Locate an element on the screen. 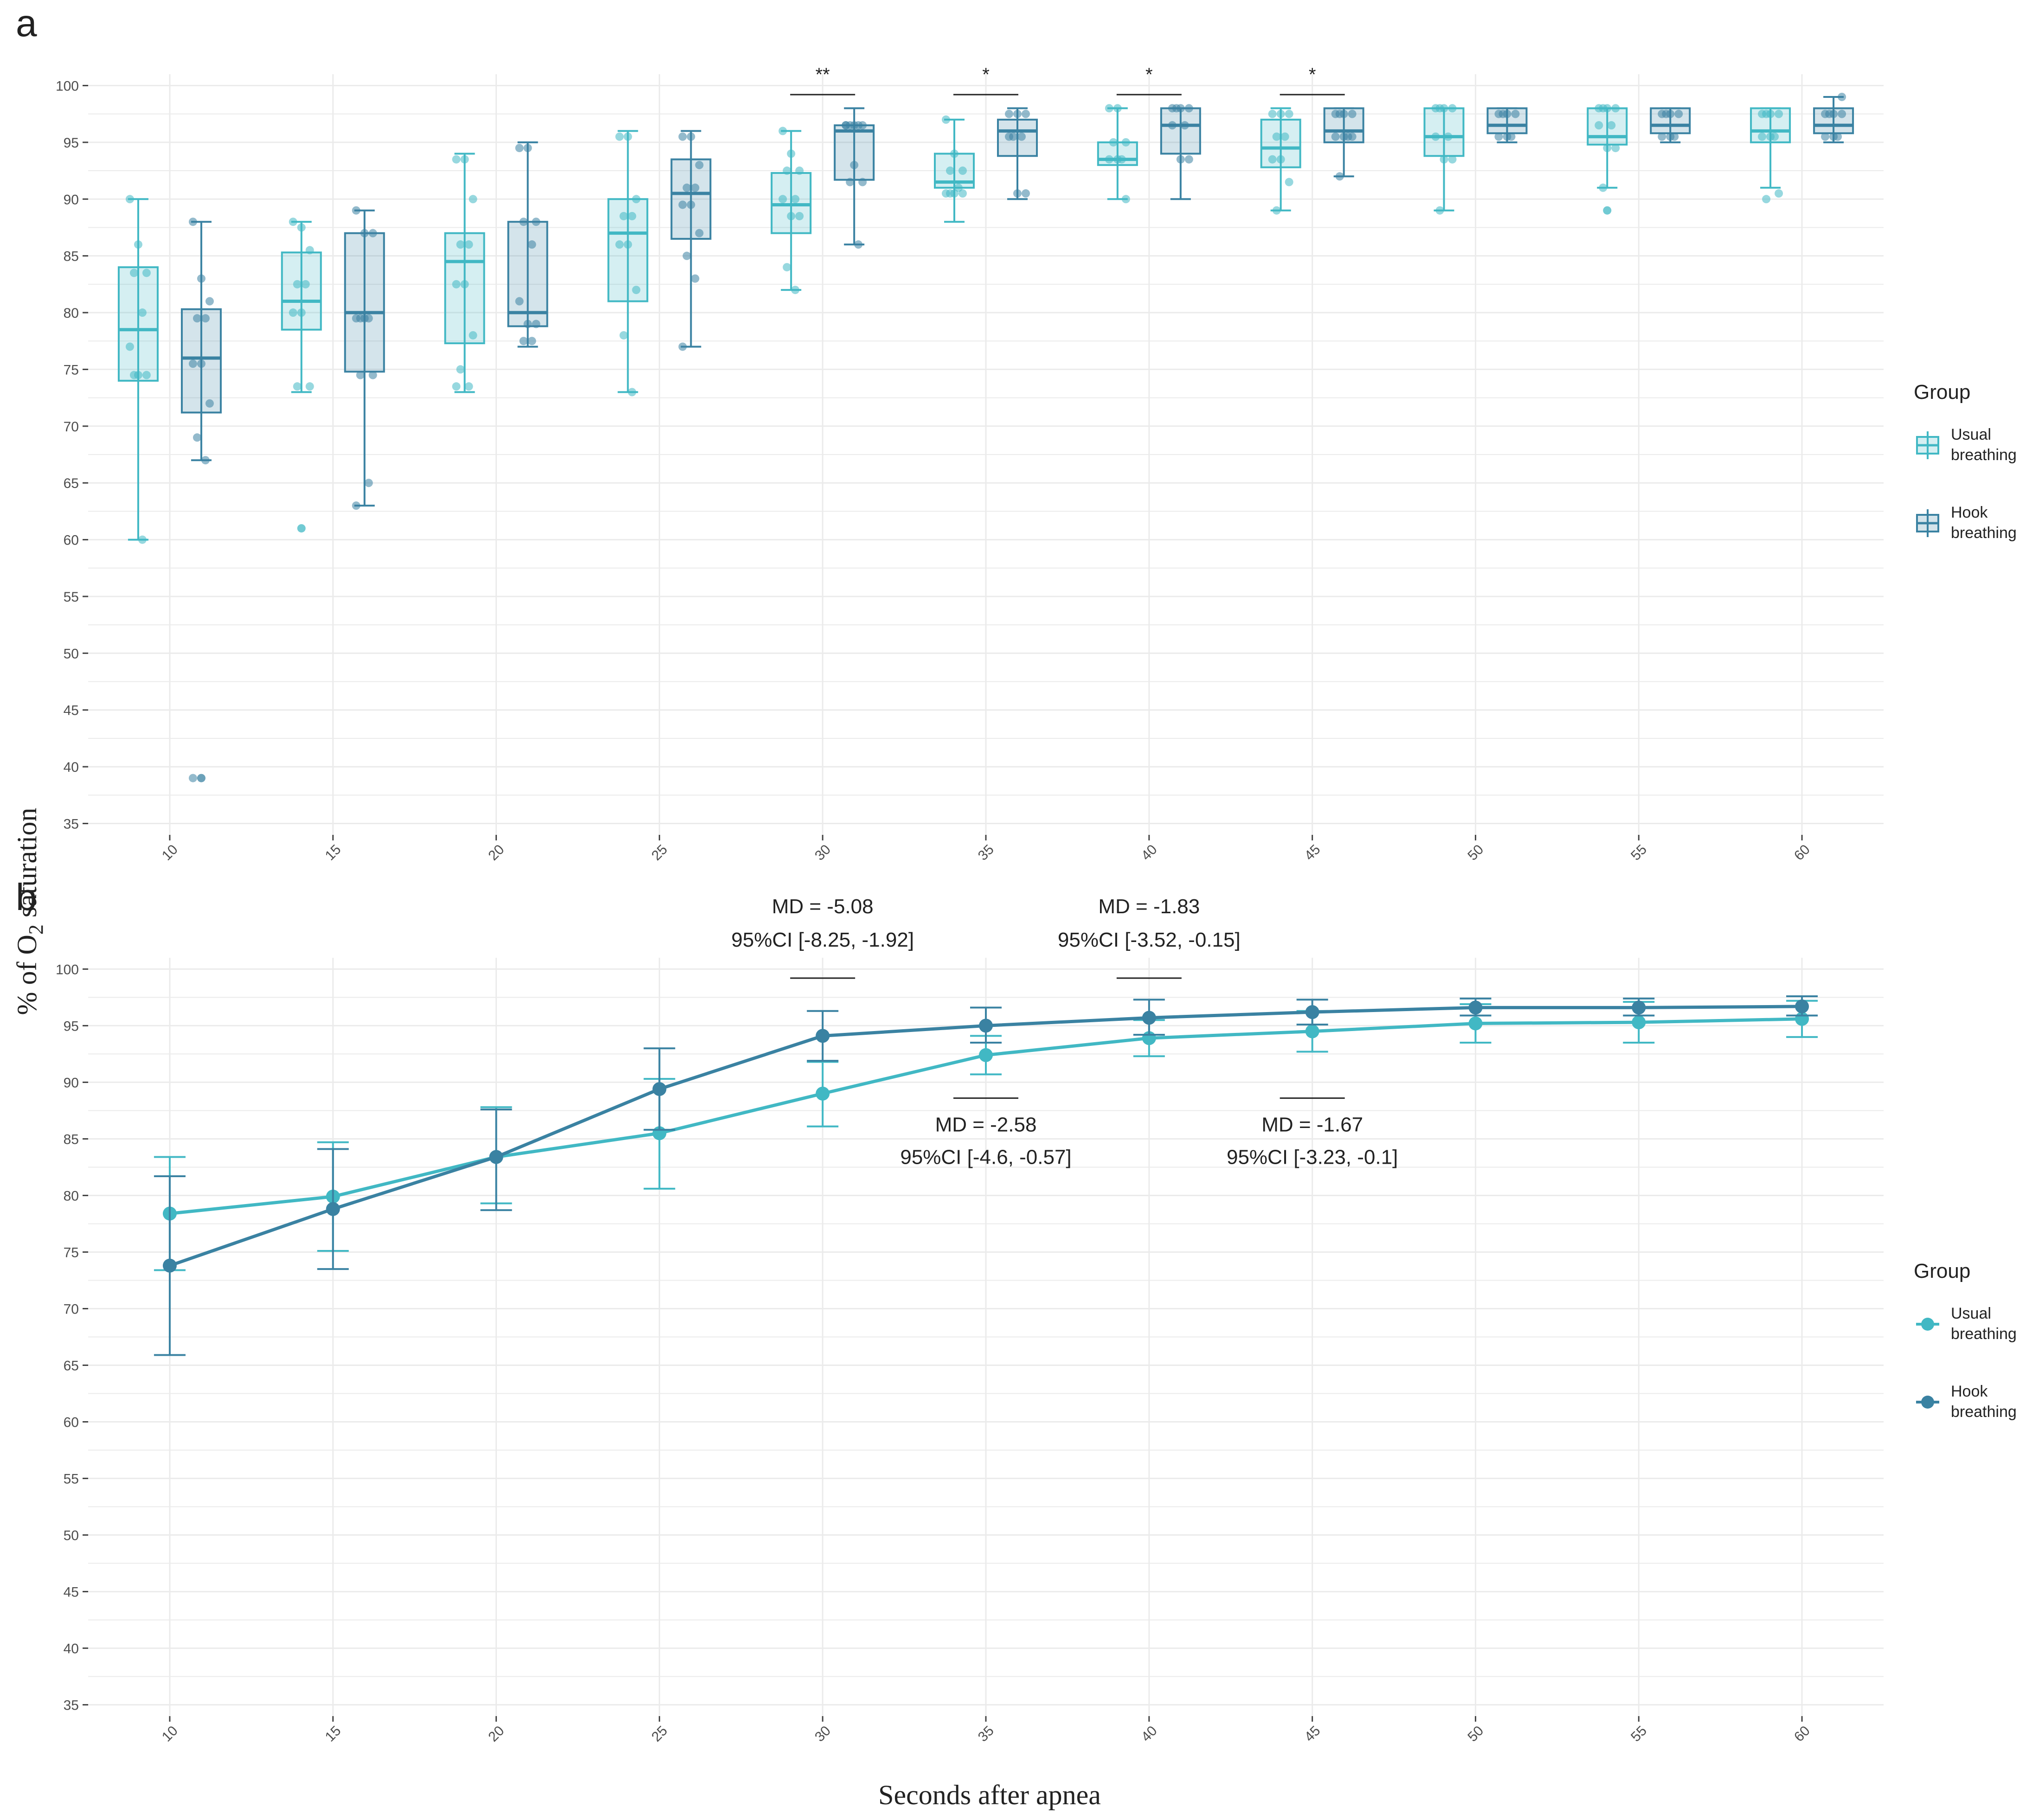 Image resolution: width=2039 pixels, height=1820 pixels. legend-title: Group is located at coordinates (1942, 1271).